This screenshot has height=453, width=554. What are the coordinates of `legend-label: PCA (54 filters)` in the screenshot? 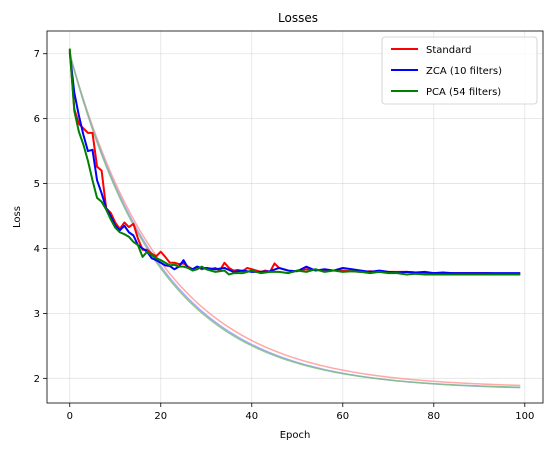 It's located at (463, 92).